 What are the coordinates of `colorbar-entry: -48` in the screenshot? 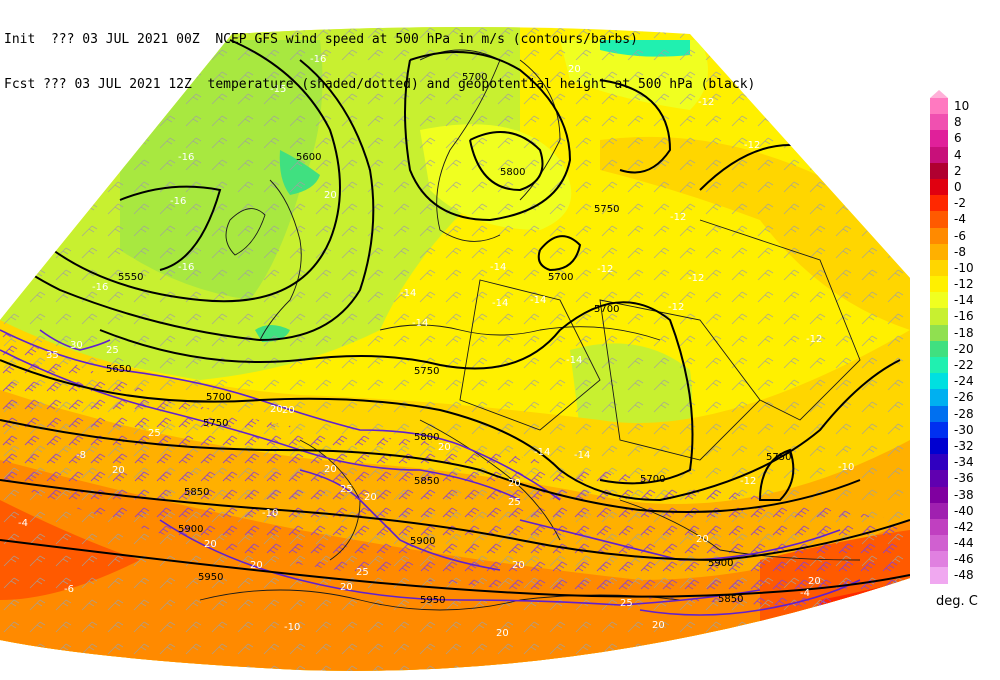 It's located at (965, 575).